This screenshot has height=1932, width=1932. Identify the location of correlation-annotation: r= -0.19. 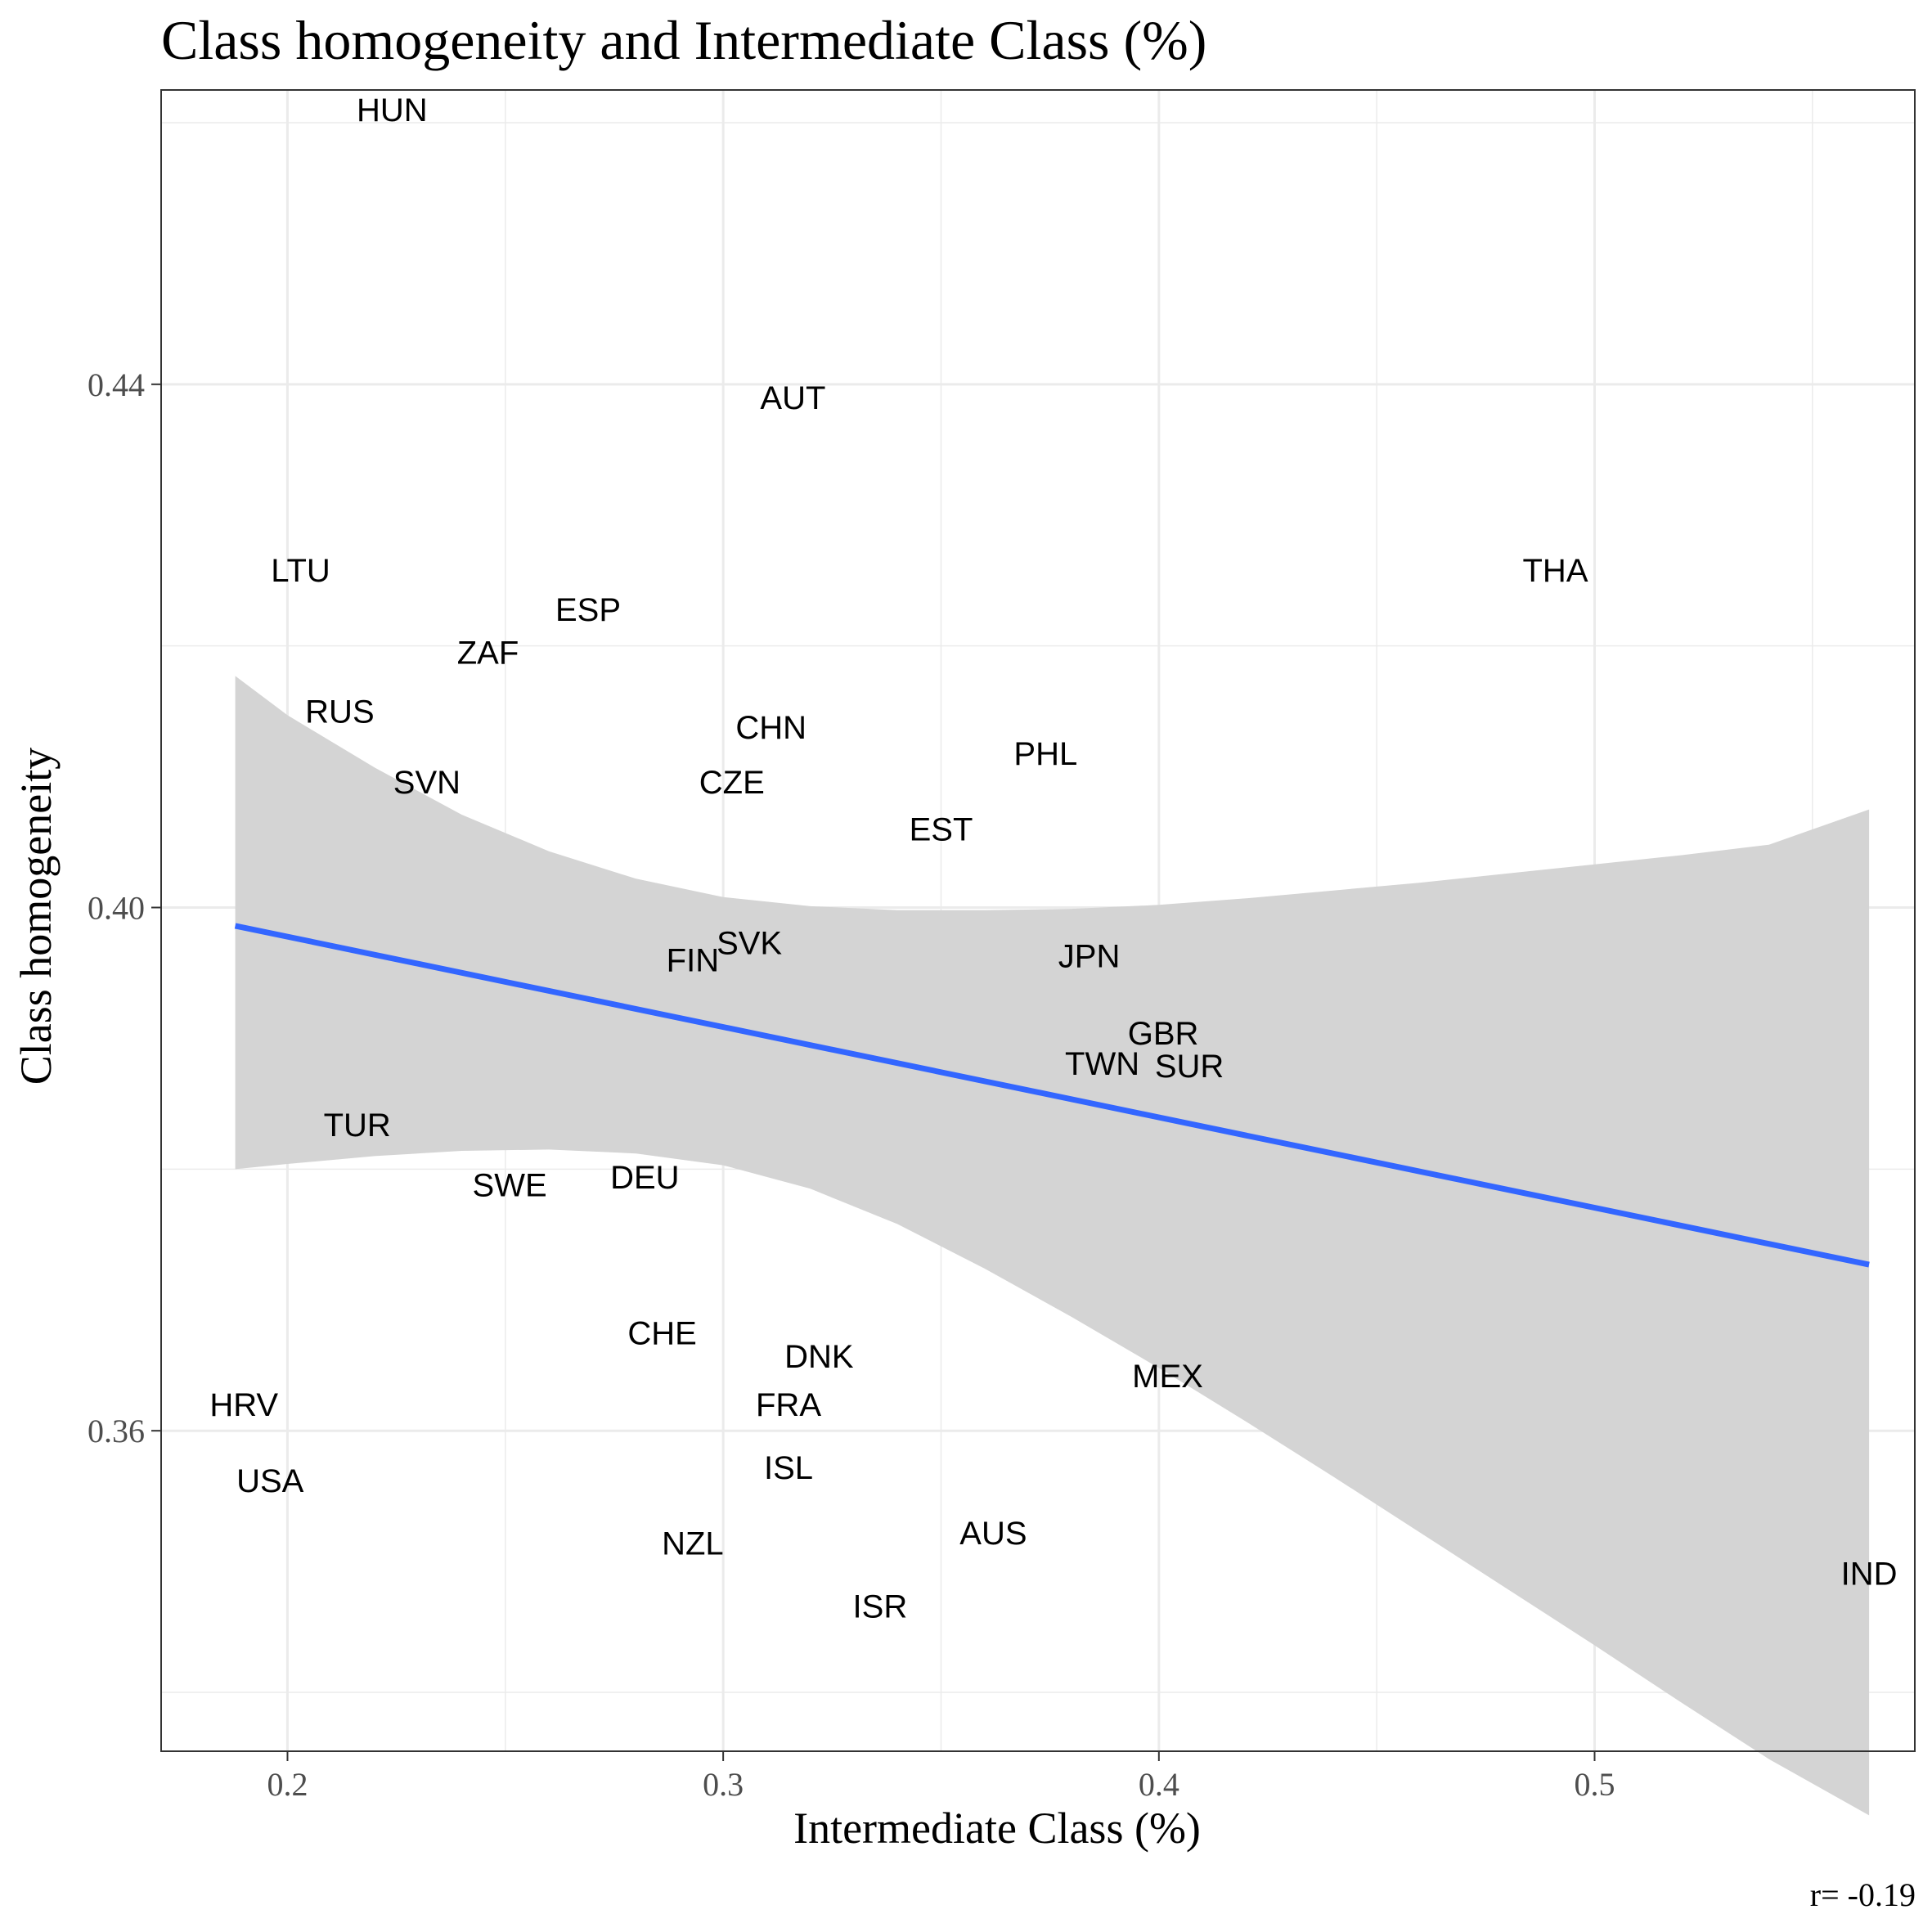
(1863, 1895).